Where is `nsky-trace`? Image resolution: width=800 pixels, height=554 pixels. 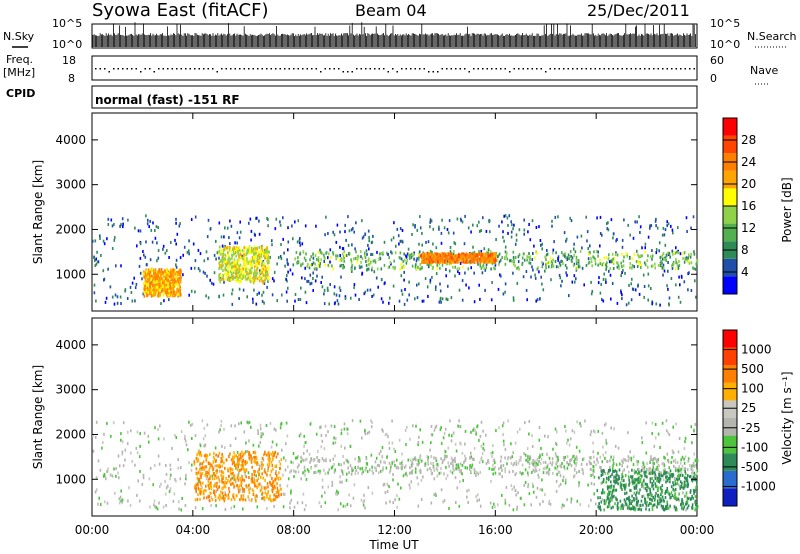 nsky-trace is located at coordinates (394, 34).